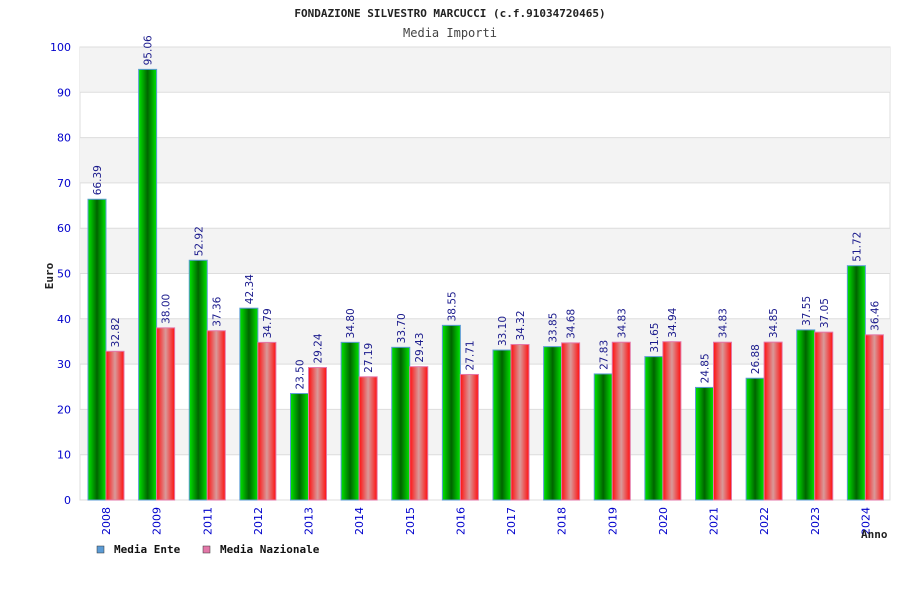  I want to click on x-tick-label: 2021, so click(714, 521).